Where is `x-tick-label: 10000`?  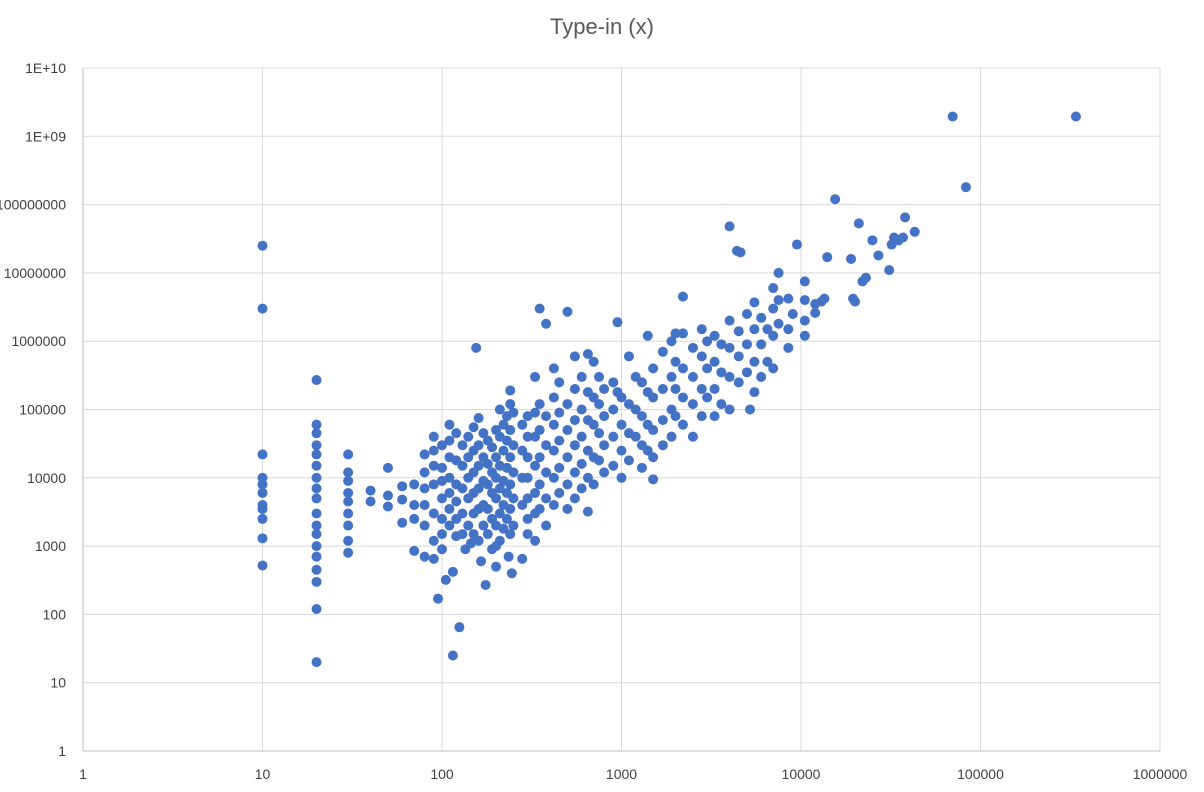
x-tick-label: 10000 is located at coordinates (801, 774).